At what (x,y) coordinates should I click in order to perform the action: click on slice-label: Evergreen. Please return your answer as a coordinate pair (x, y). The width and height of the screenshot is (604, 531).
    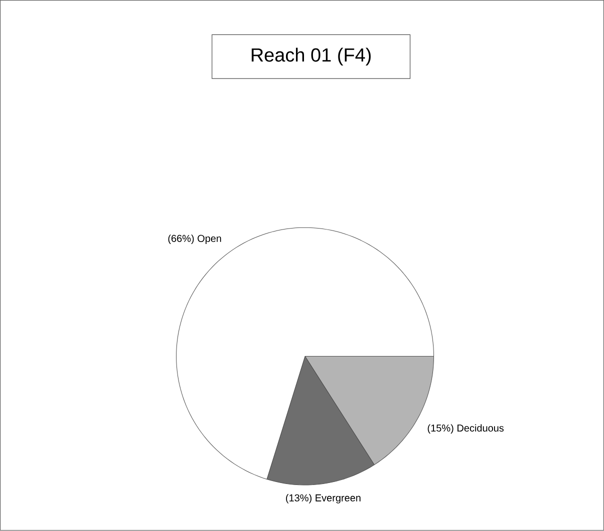
    Looking at the image, I should click on (338, 499).